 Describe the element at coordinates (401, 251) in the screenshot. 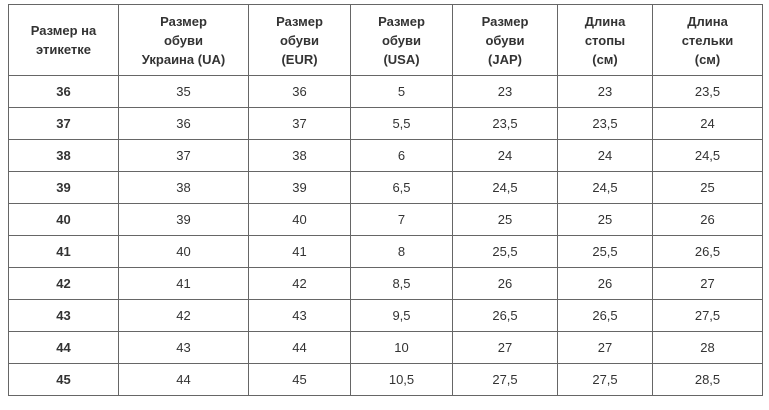

I see `table-cell: 8` at that location.